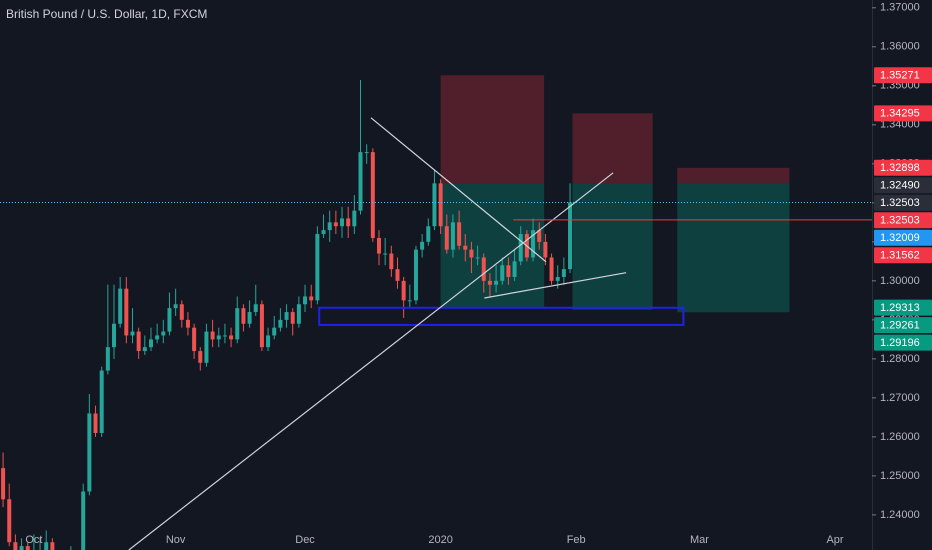 The image size is (932, 550). I want to click on price-label: 1.32009, so click(900, 238).